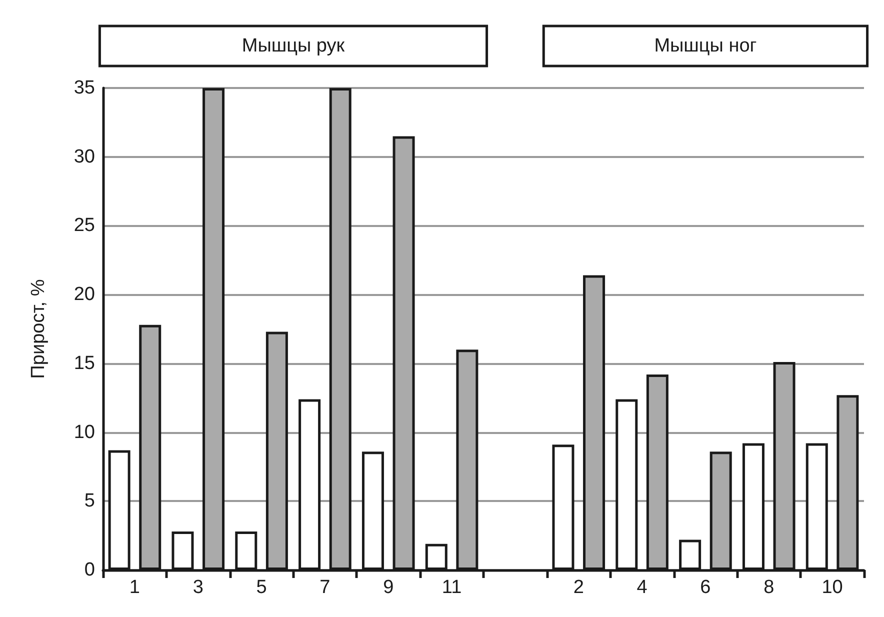 The image size is (884, 617). Describe the element at coordinates (261, 587) in the screenshot. I see `x-tick-label: 5` at that location.